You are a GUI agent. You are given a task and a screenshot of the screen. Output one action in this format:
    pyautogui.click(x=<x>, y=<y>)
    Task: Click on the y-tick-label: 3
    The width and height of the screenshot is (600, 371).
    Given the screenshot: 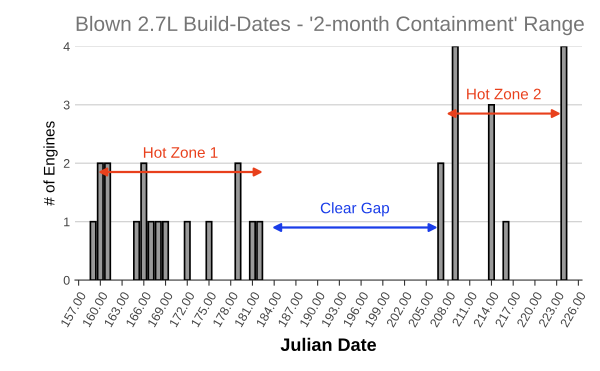 What is the action you would take?
    pyautogui.click(x=67, y=105)
    